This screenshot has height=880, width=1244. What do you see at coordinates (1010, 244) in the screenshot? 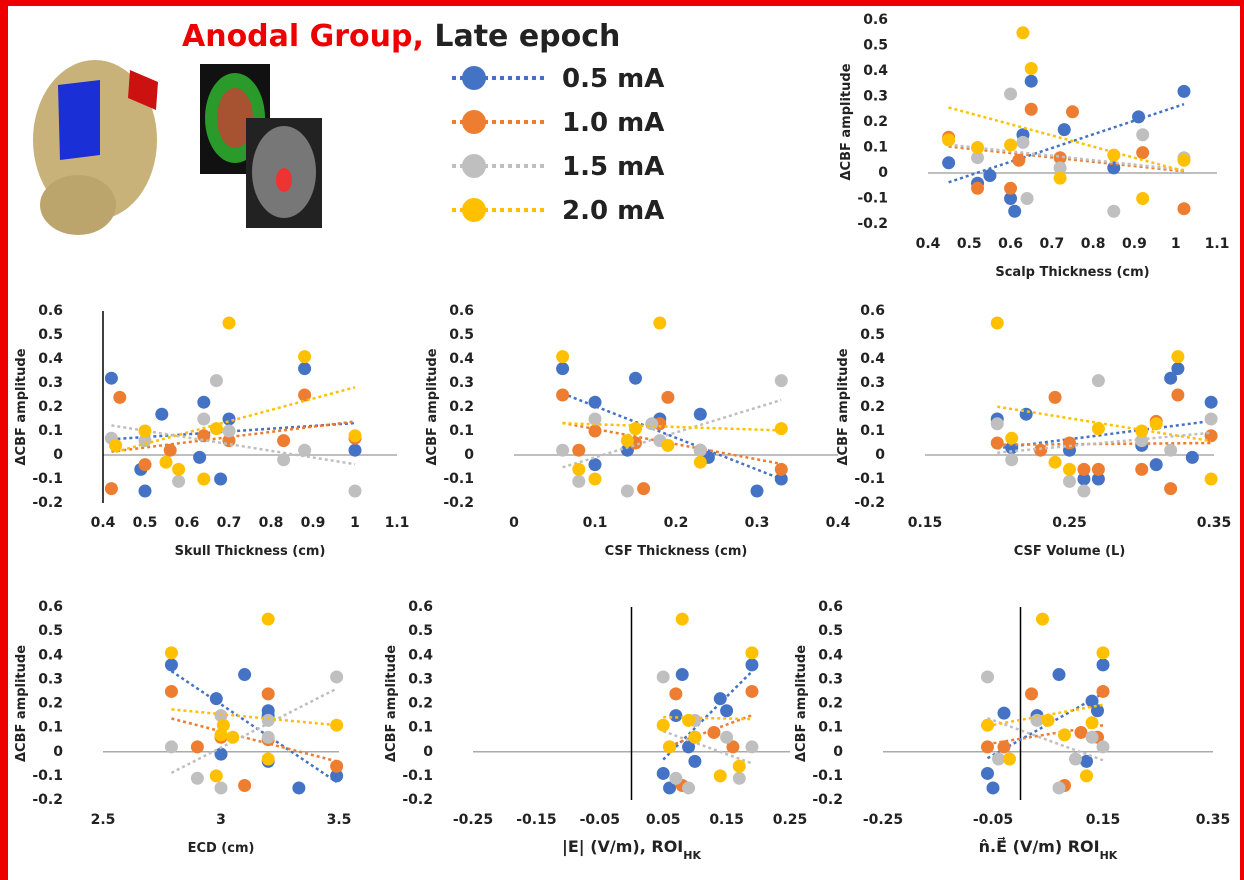
I see `x-tick-label: 0.6` at bounding box center [1010, 244].